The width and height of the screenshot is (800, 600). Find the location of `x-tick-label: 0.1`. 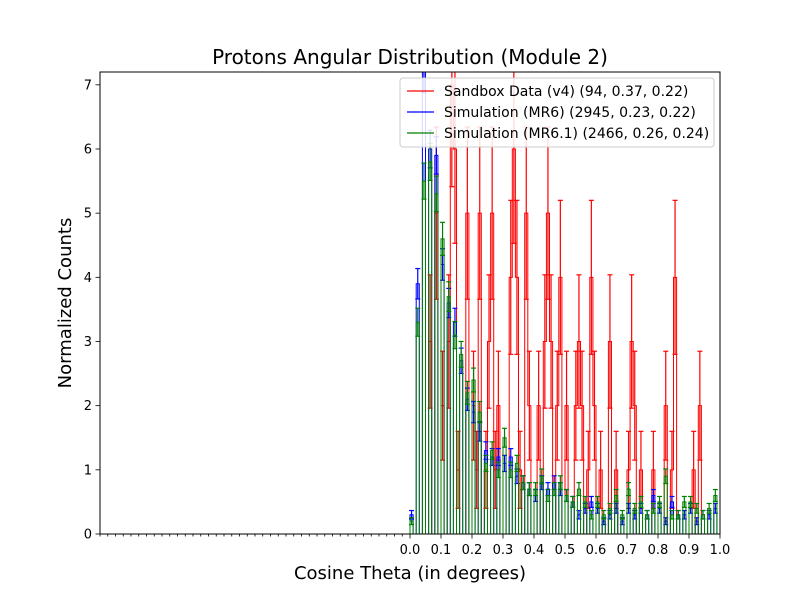

x-tick-label: 0.1 is located at coordinates (441, 550).